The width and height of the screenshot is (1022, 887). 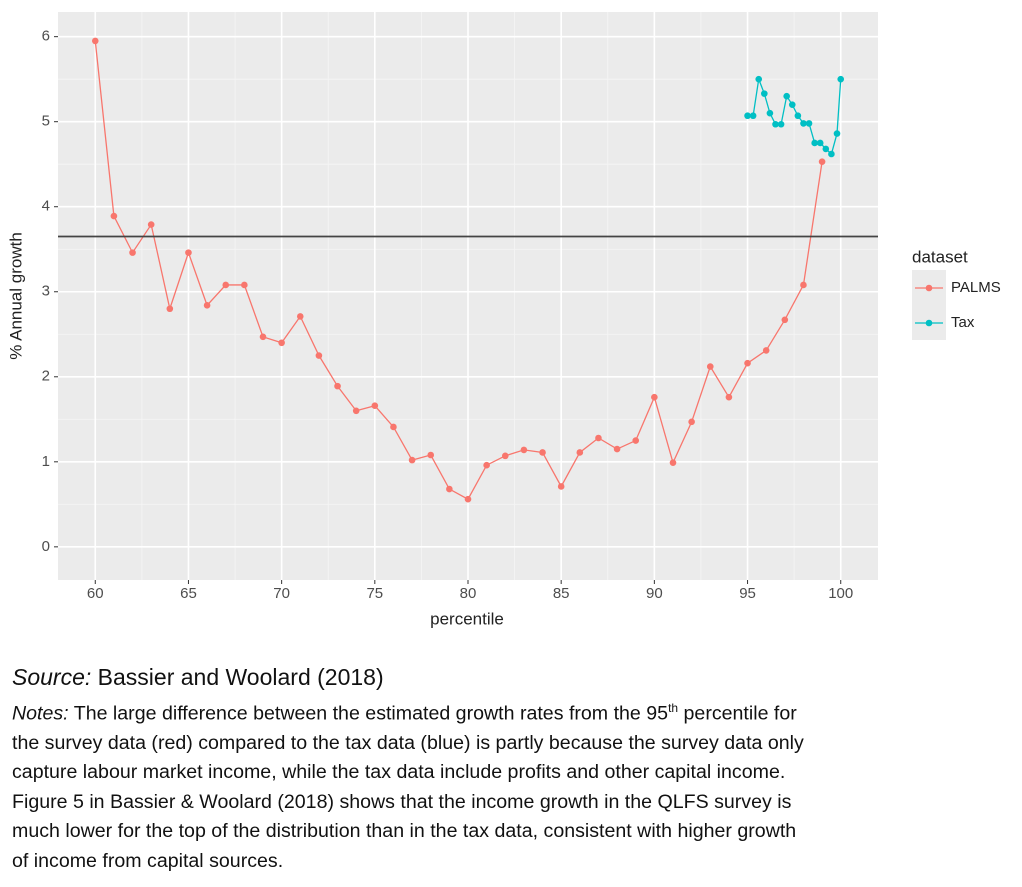 What do you see at coordinates (673, 708) in the screenshot?
I see `notes-superscript: th` at bounding box center [673, 708].